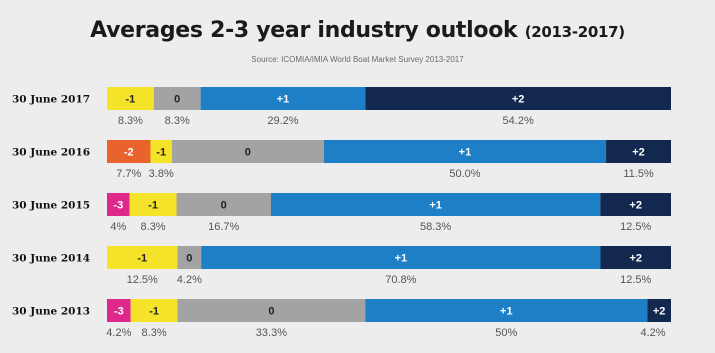 The height and width of the screenshot is (353, 715). I want to click on bar-row: 30 June 2016 -2 7.7% -1 3.8% 0 +1 50.0% +2 11.5%, so click(341, 160).